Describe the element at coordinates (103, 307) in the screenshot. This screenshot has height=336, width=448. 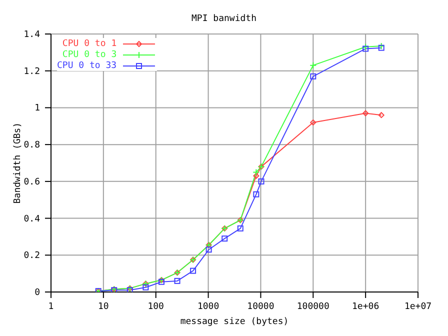
I see `x-tick-label: 10` at that location.